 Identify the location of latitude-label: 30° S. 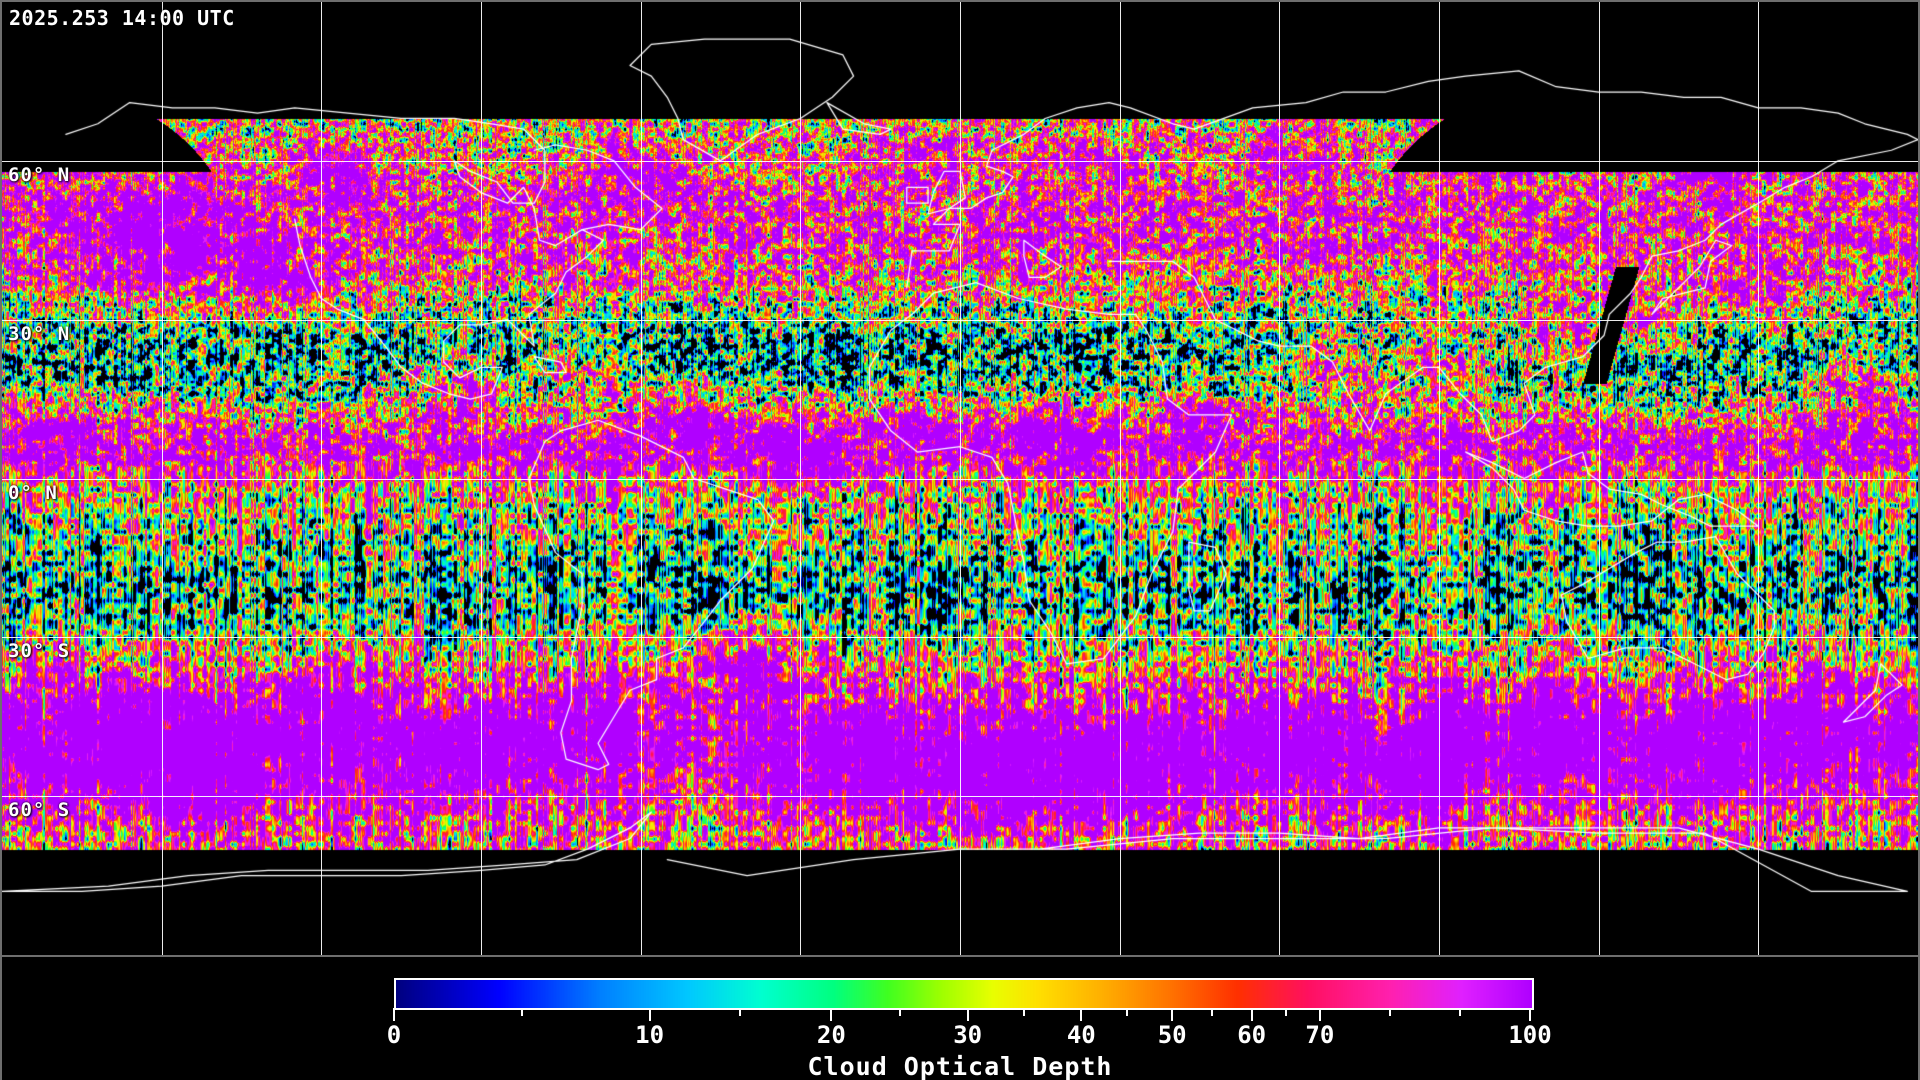
(39, 651).